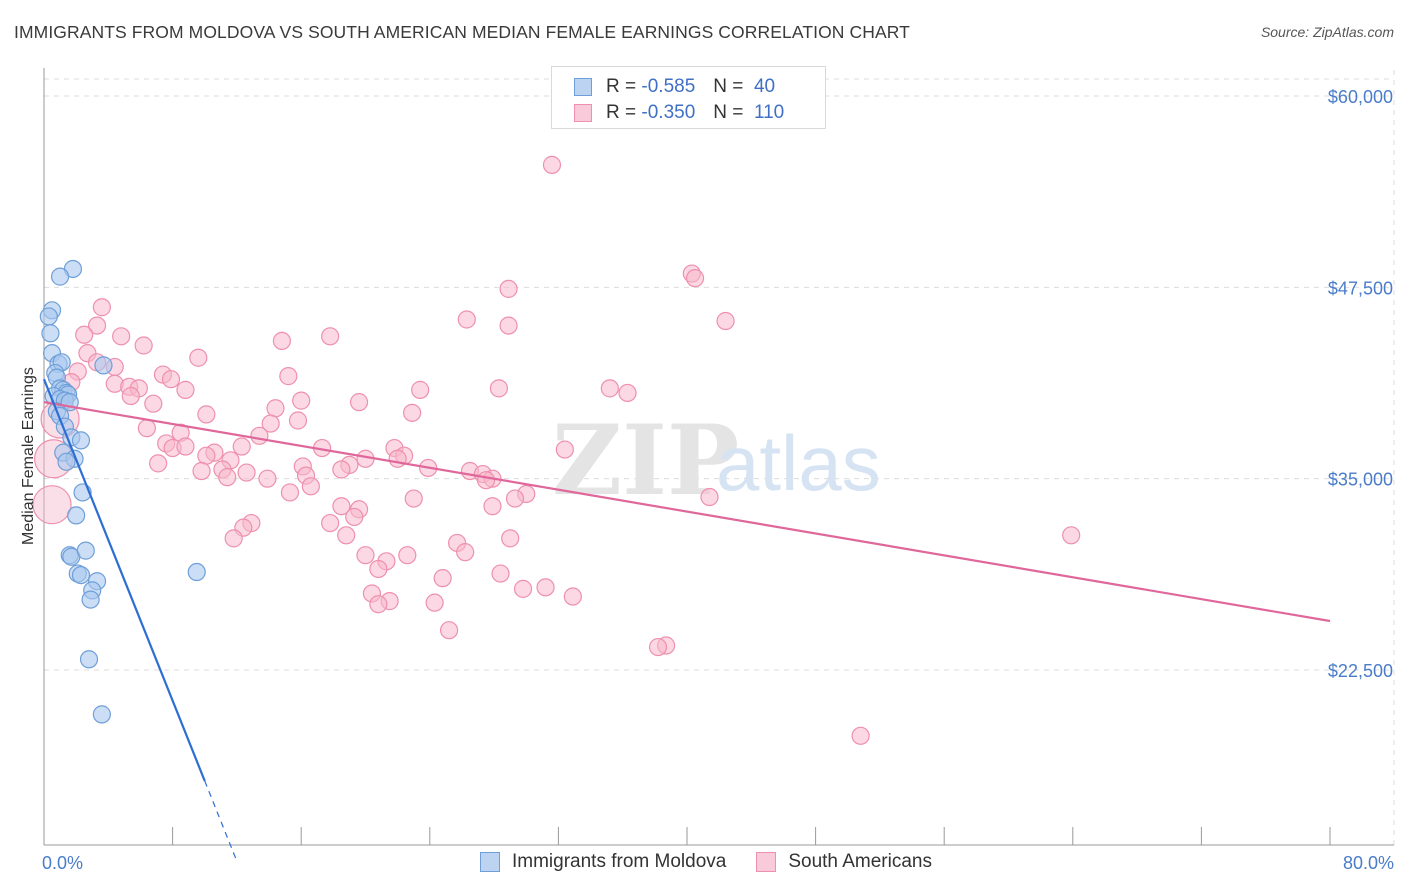  What do you see at coordinates (124, 580) in the screenshot?
I see `trend-line-moldova` at bounding box center [124, 580].